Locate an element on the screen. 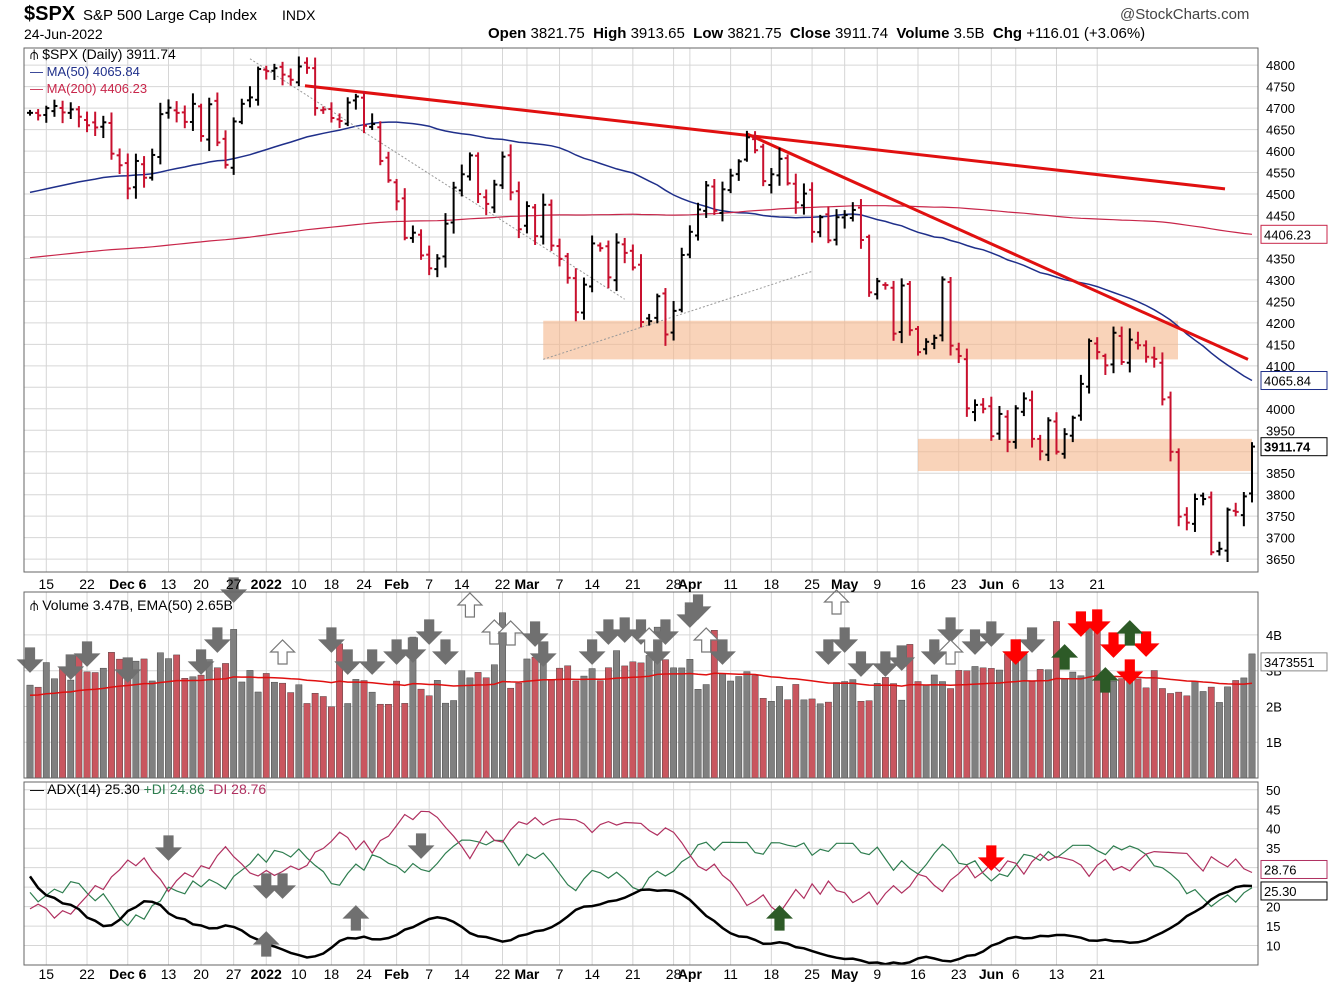 The width and height of the screenshot is (1329, 990). volume-value: 3.5B is located at coordinates (969, 33).